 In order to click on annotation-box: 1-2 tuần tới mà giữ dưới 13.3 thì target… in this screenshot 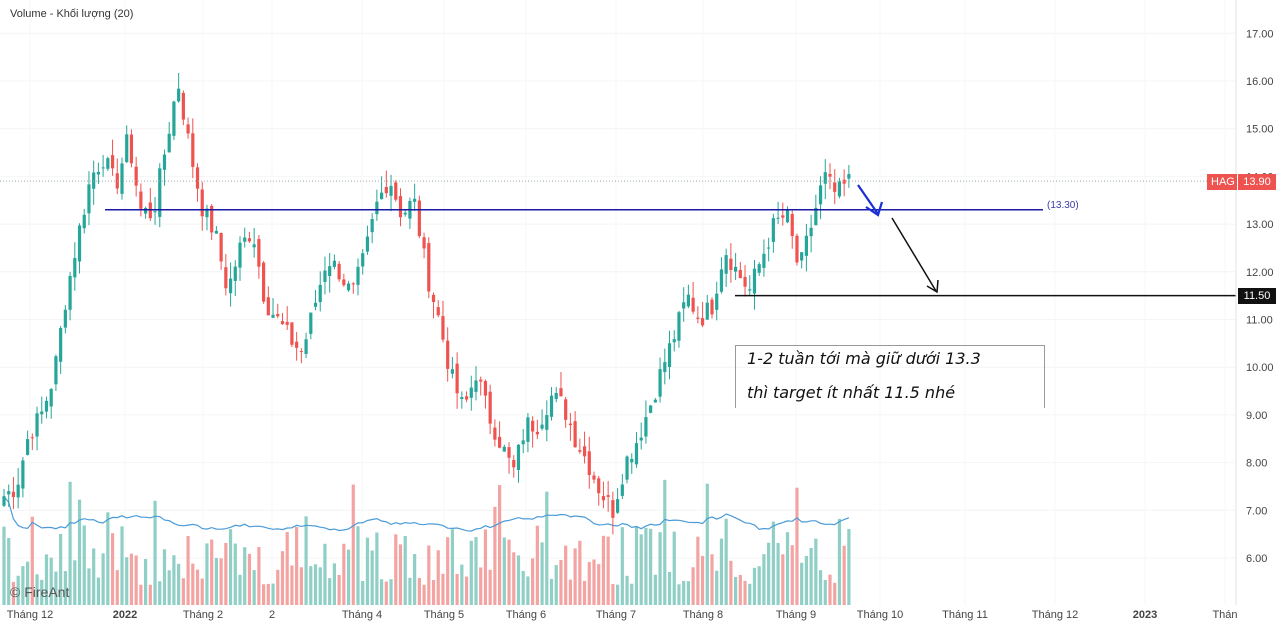, I will do `click(890, 376)`.